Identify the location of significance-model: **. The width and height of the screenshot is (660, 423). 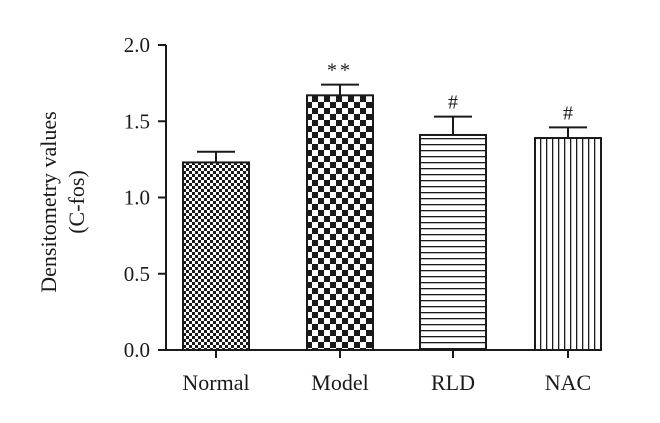
(340, 71).